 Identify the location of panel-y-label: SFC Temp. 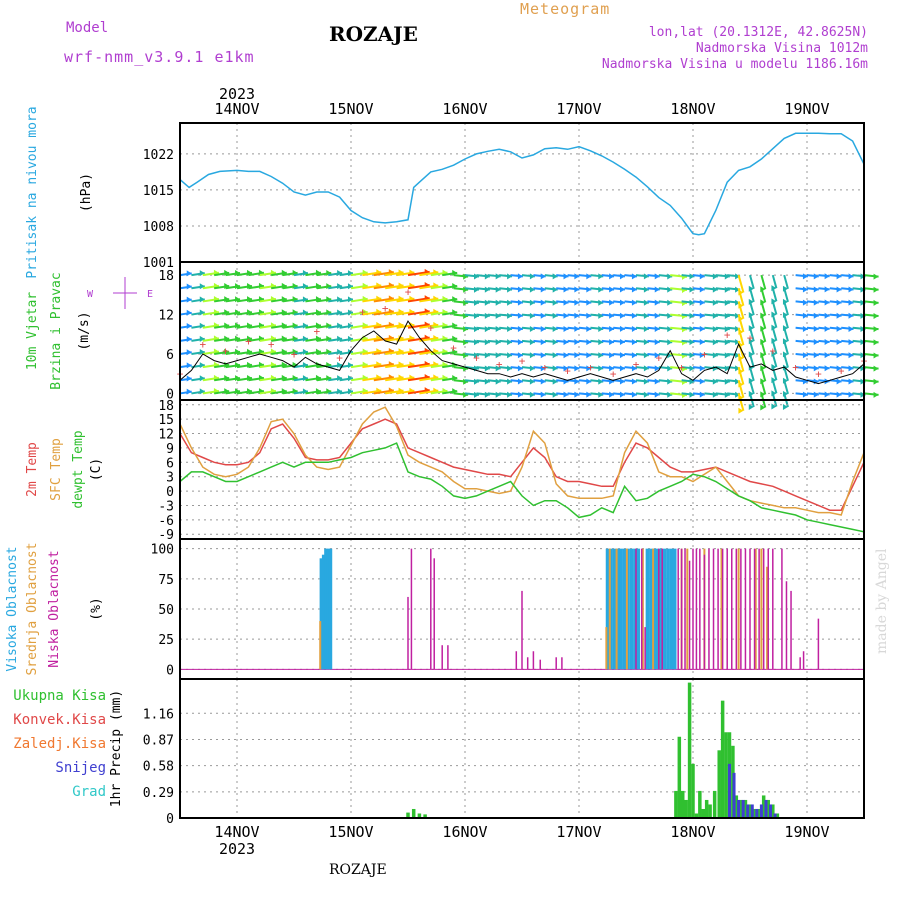
(56, 469).